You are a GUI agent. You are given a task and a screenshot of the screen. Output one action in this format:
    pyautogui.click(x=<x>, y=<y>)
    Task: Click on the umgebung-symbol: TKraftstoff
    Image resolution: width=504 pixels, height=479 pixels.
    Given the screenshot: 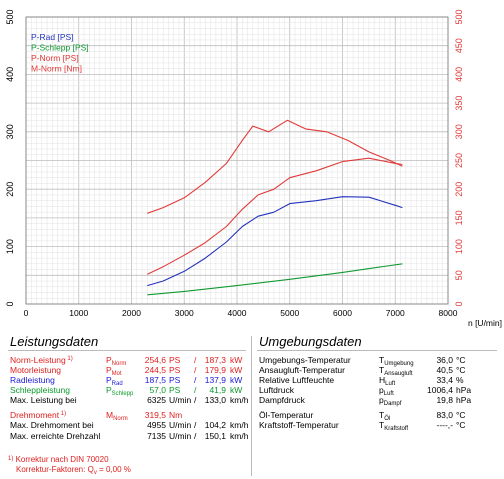 What is the action you would take?
    pyautogui.click(x=394, y=426)
    